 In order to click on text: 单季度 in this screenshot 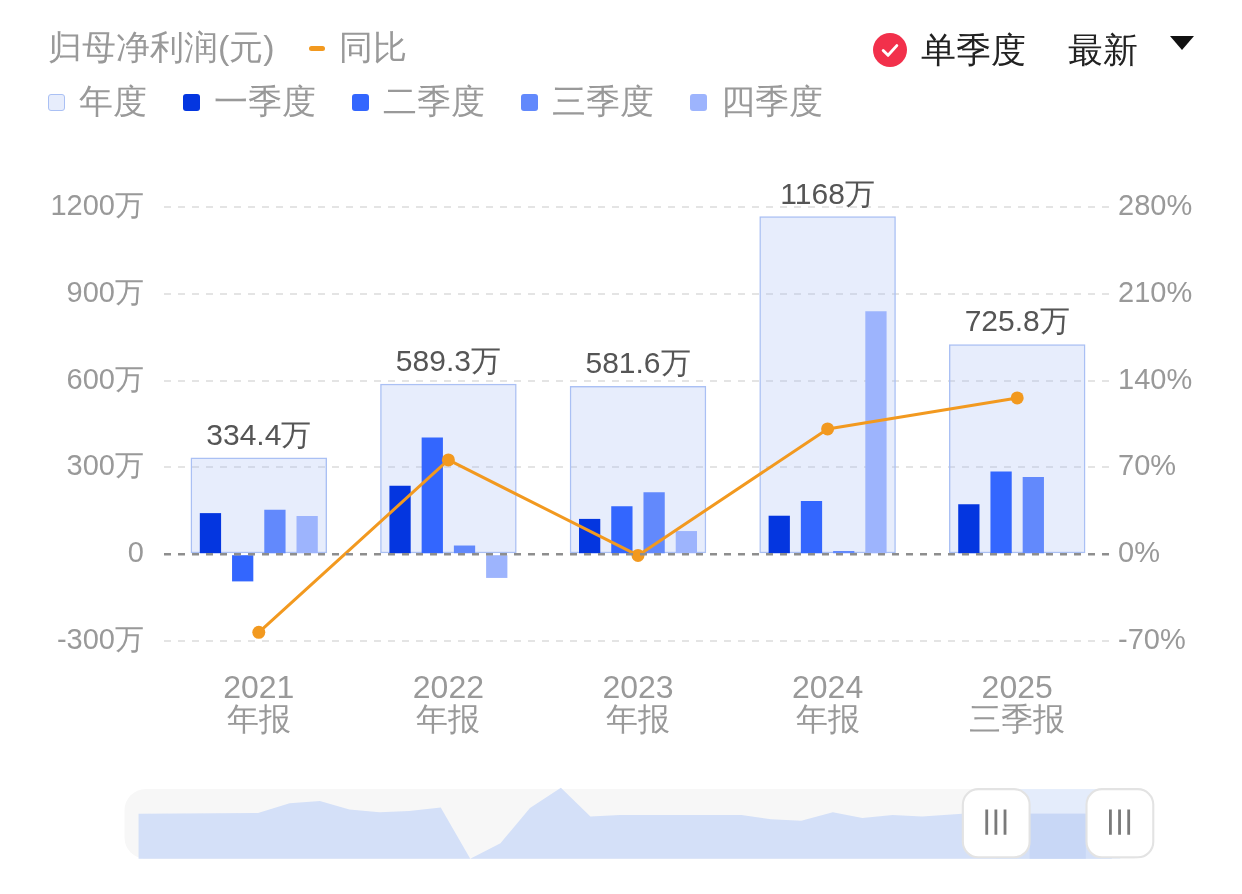, I will do `click(973, 49)`.